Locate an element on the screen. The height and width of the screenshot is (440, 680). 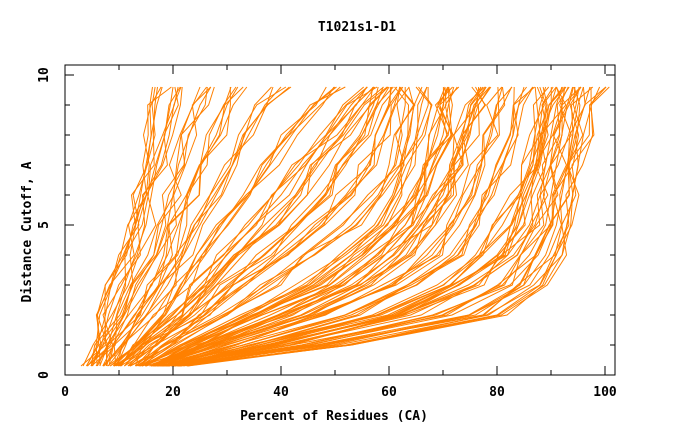
x-tick-labels: 0 20 40 60 80 100 is located at coordinates (339, 392).